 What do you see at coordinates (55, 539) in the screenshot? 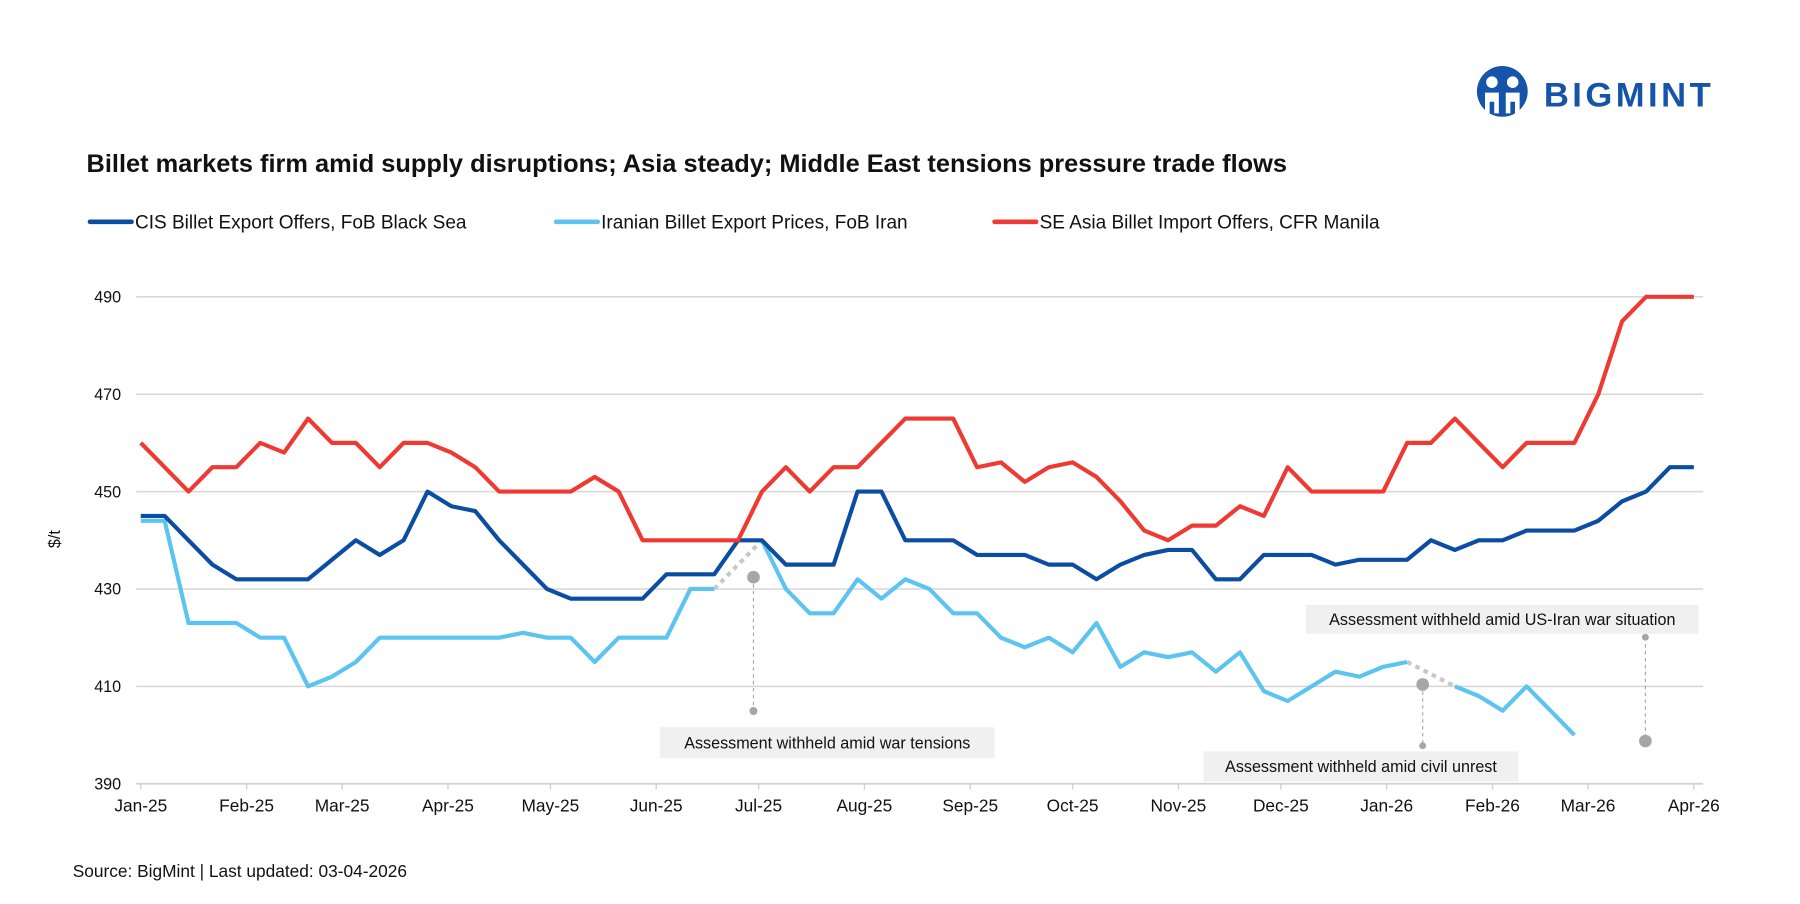
I see `y-axis-label: $/t` at bounding box center [55, 539].